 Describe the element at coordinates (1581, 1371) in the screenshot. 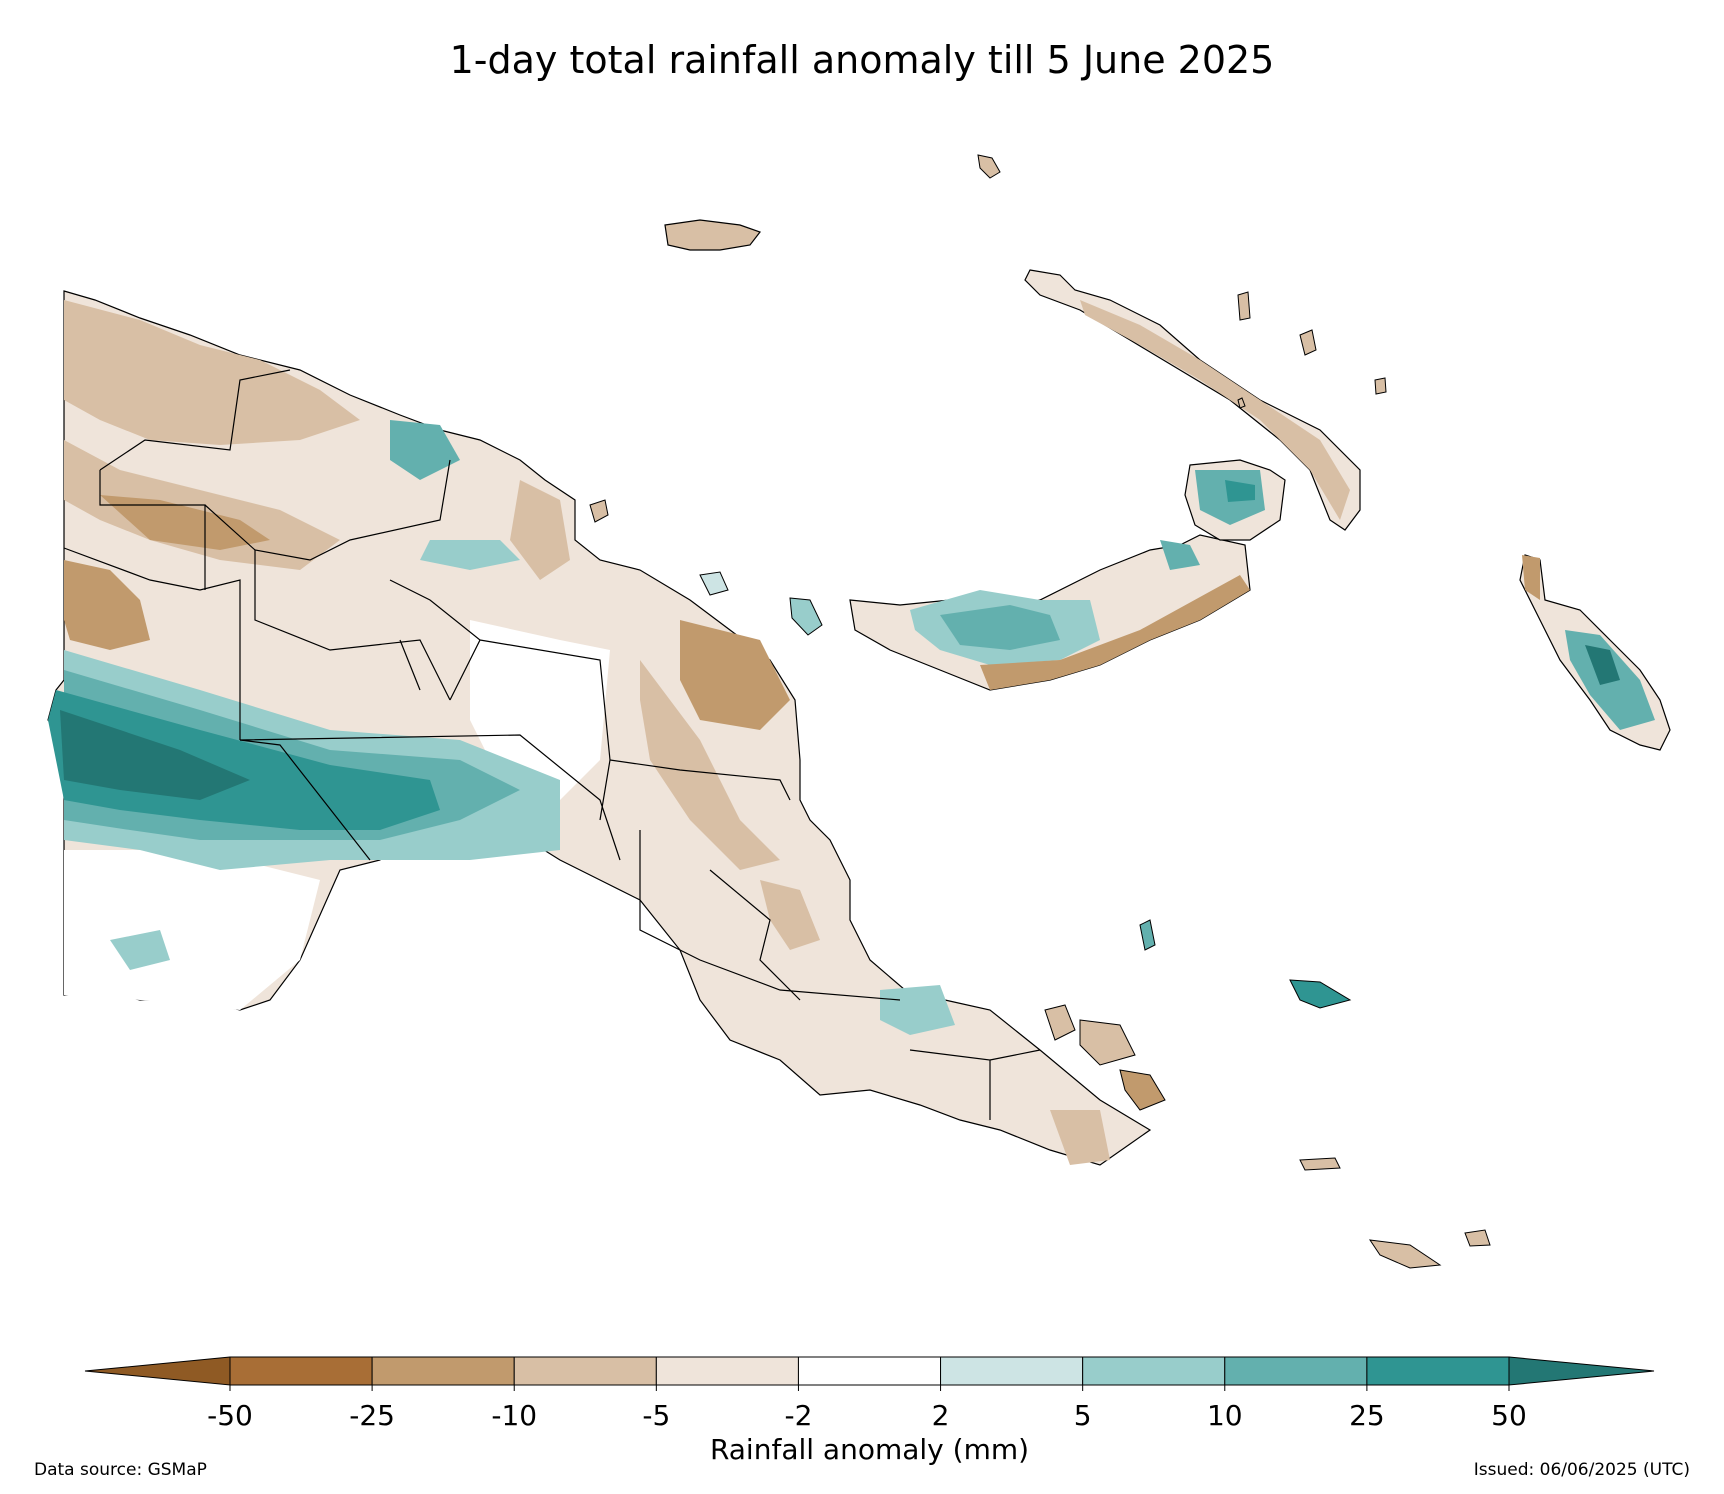

I see `colorbar-over-arrow` at that location.